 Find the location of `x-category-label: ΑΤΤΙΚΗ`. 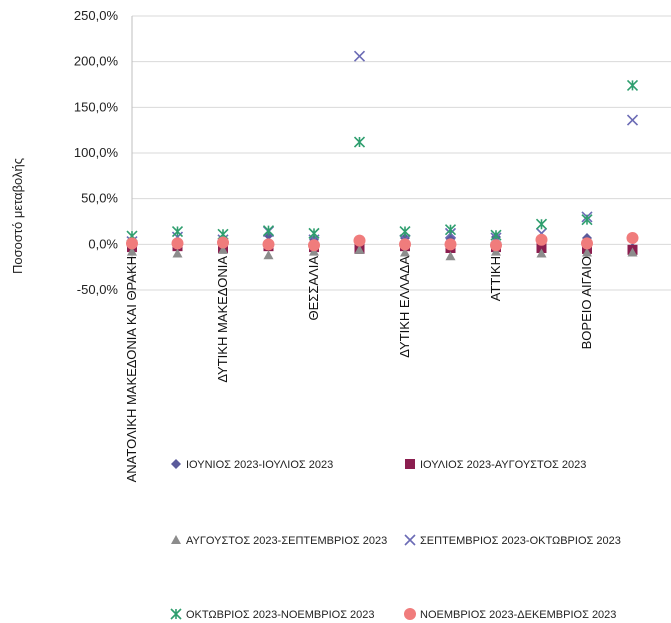

x-category-label: ΑΤΤΙΚΗ is located at coordinates (495, 278).